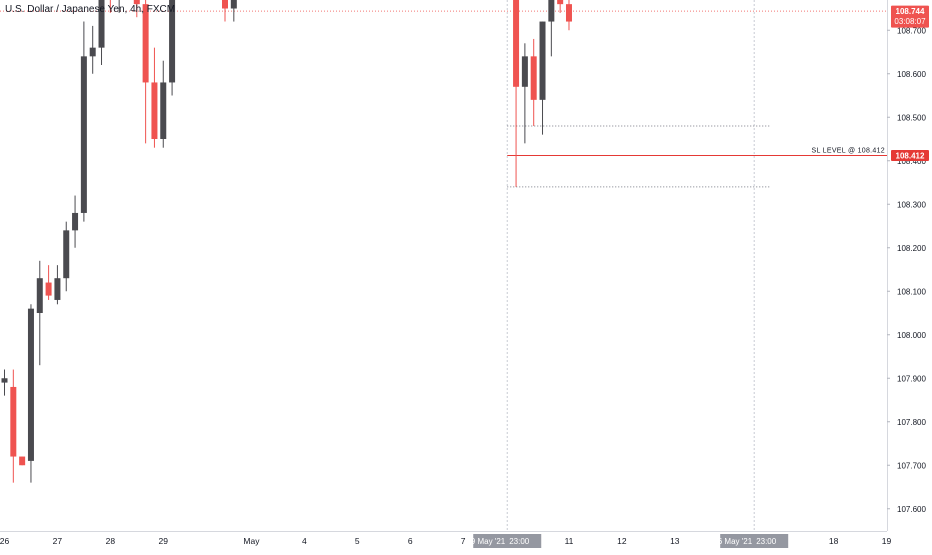 The image size is (932, 555). I want to click on time-tick-label: 7, so click(463, 541).